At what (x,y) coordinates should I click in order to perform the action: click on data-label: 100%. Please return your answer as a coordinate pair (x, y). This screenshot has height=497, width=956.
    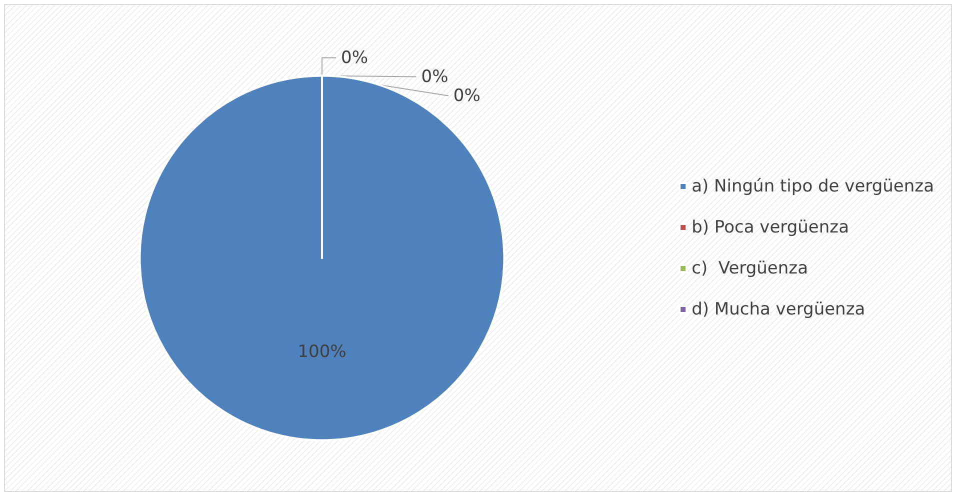
    Looking at the image, I should click on (322, 352).